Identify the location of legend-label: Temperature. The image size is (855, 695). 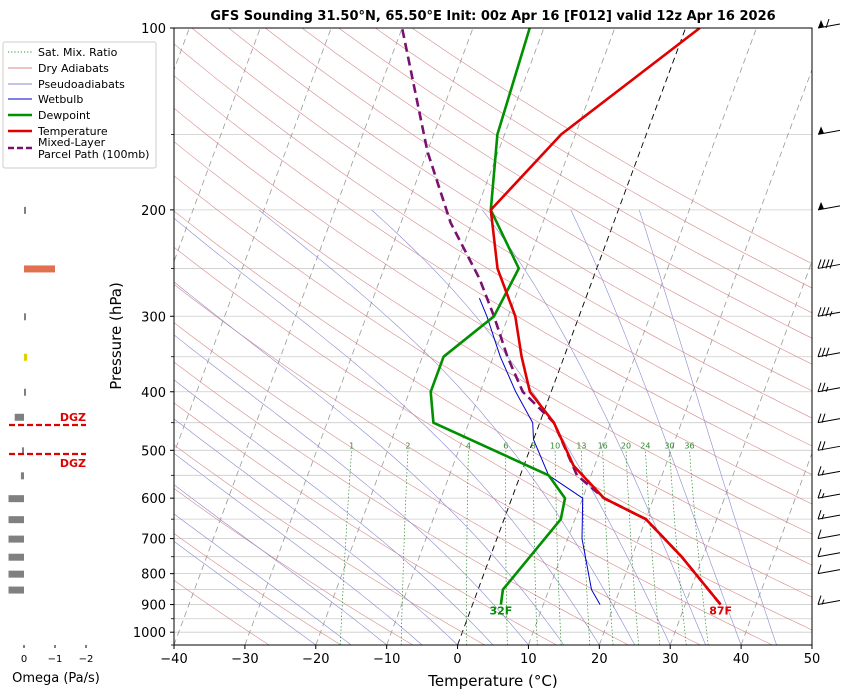
(72, 131).